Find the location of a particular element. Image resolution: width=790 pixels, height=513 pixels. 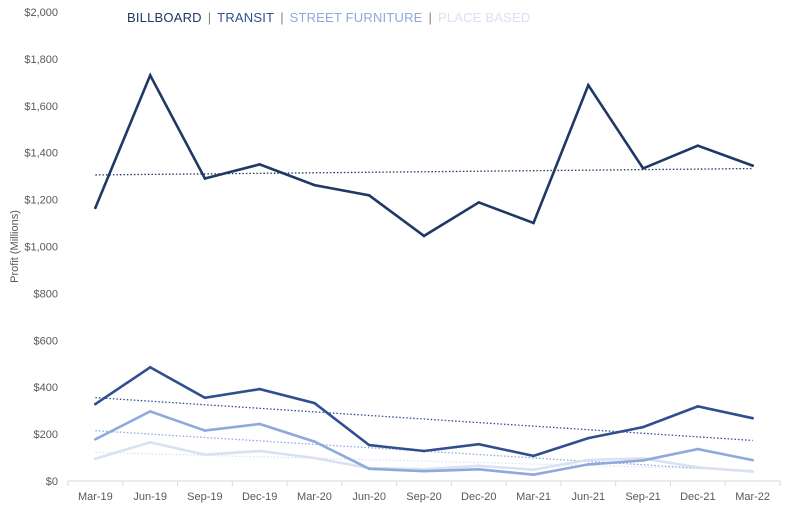

legend-item-place-based: PLACE BASED is located at coordinates (484, 17).